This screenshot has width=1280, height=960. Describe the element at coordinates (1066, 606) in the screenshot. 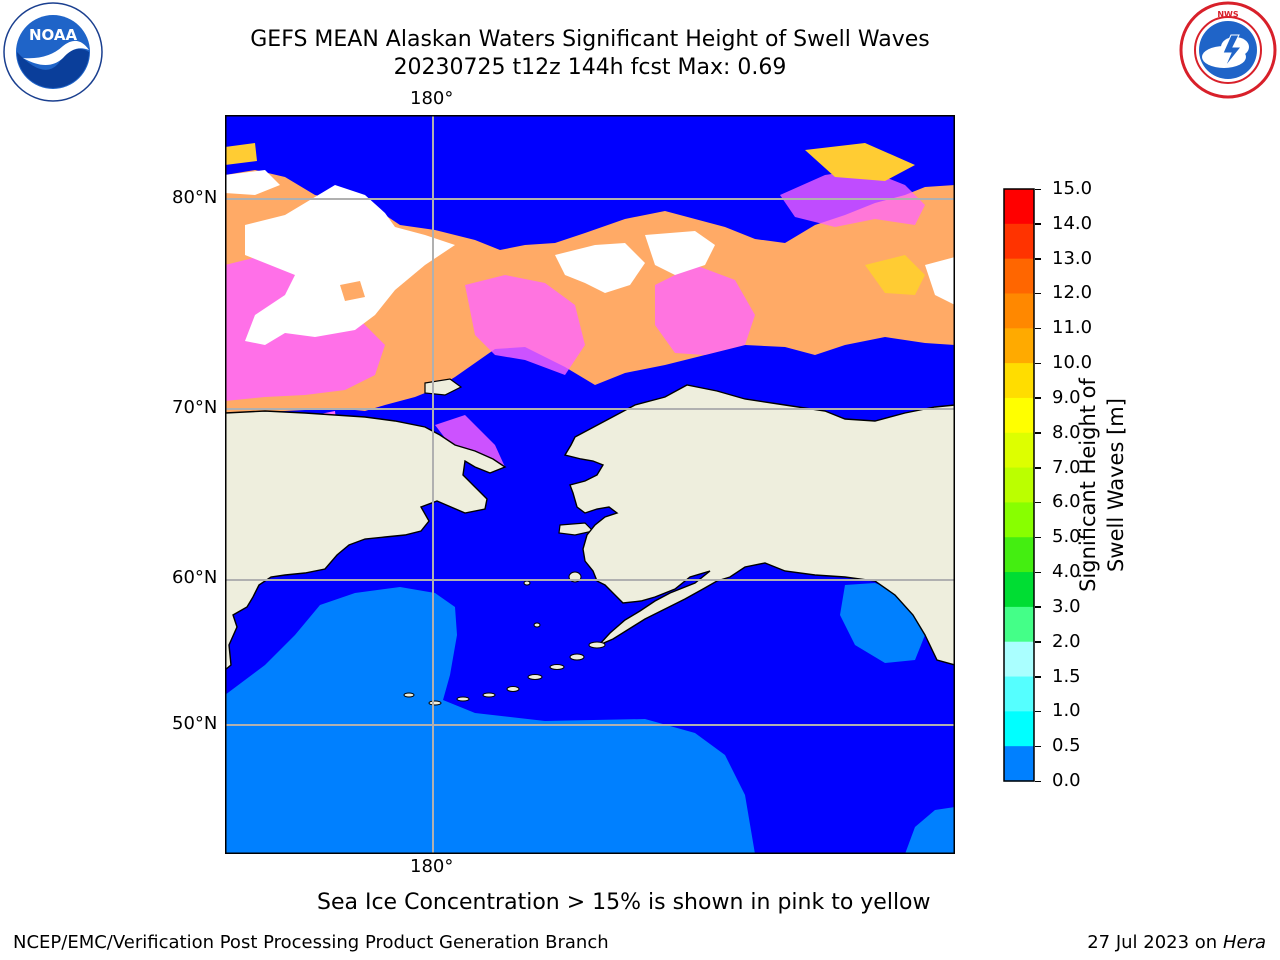

I see `colorbar-tick-label: 3.0` at that location.